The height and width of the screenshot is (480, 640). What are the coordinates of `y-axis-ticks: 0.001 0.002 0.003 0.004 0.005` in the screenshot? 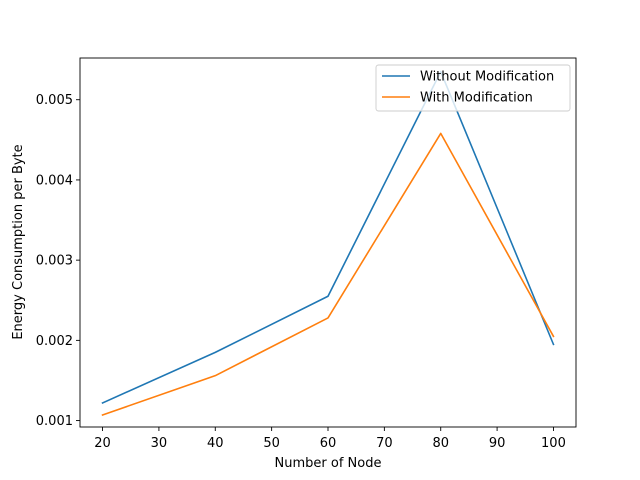 It's located at (58, 261).